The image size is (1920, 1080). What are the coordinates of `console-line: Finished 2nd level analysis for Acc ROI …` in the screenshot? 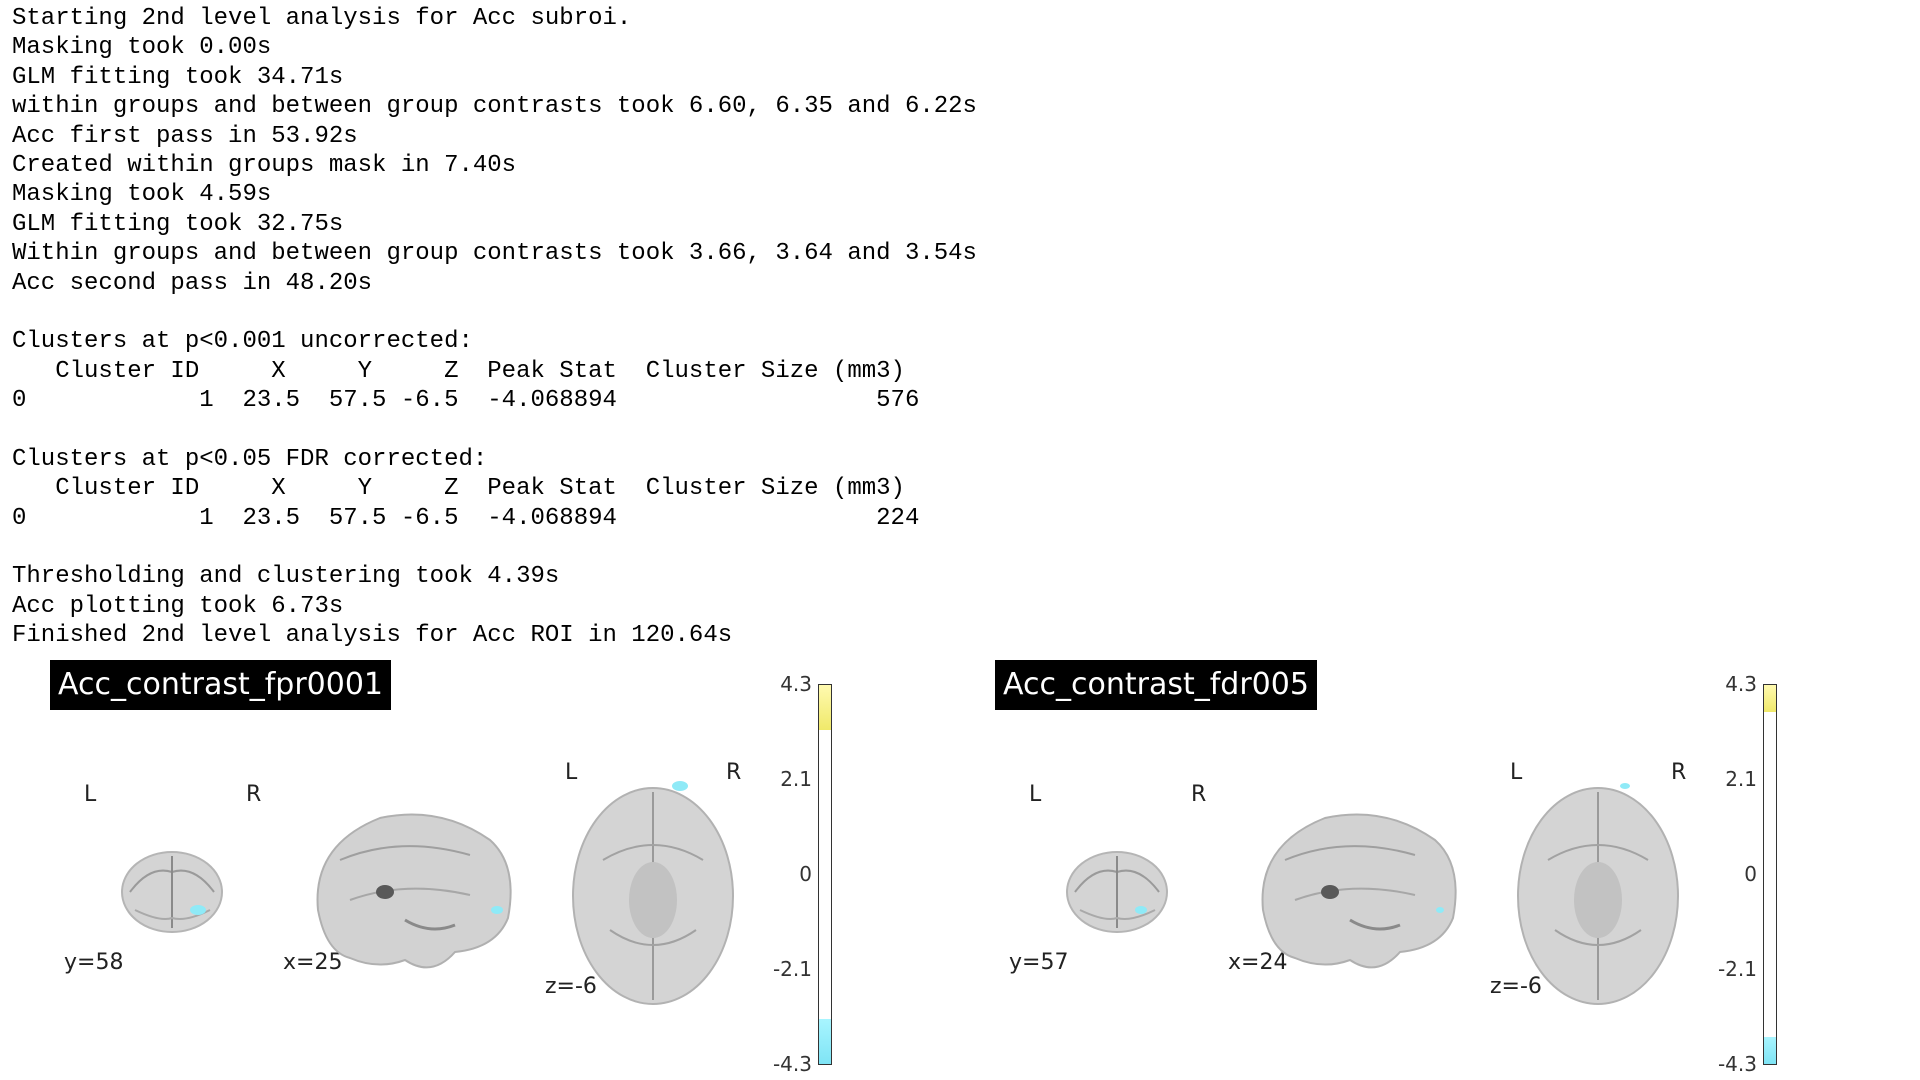 It's located at (372, 636).